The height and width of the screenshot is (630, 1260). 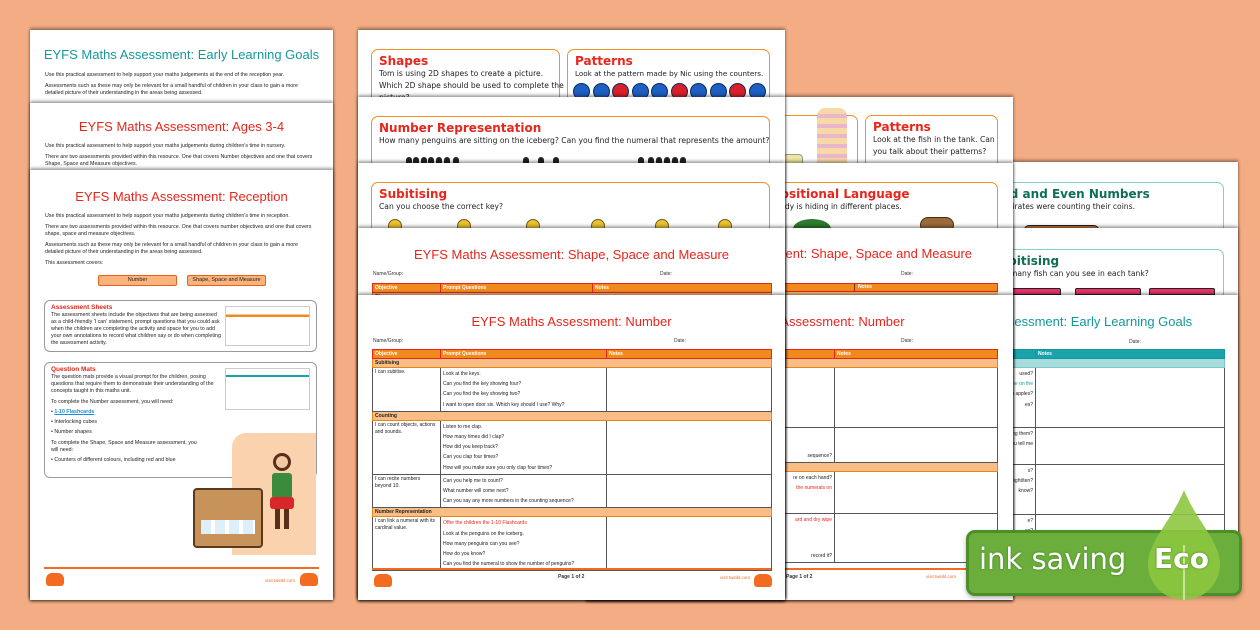 I want to click on section-row, so click(x=799, y=294).